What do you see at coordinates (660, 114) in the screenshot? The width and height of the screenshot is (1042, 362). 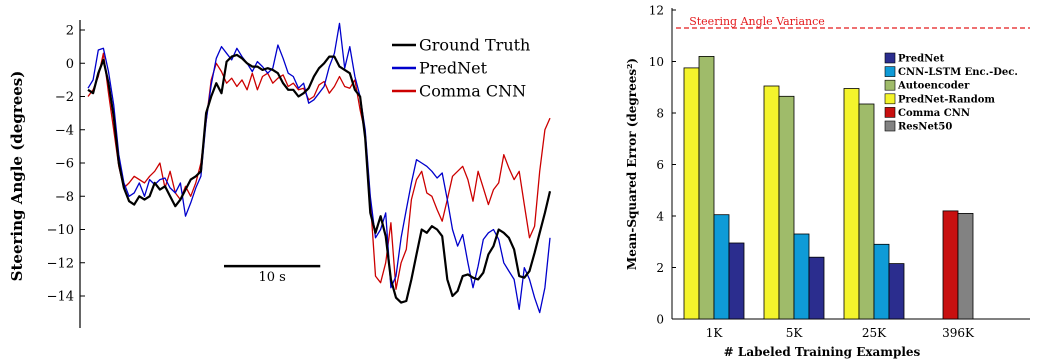 I see `right-y-tick-label: 8` at bounding box center [660, 114].